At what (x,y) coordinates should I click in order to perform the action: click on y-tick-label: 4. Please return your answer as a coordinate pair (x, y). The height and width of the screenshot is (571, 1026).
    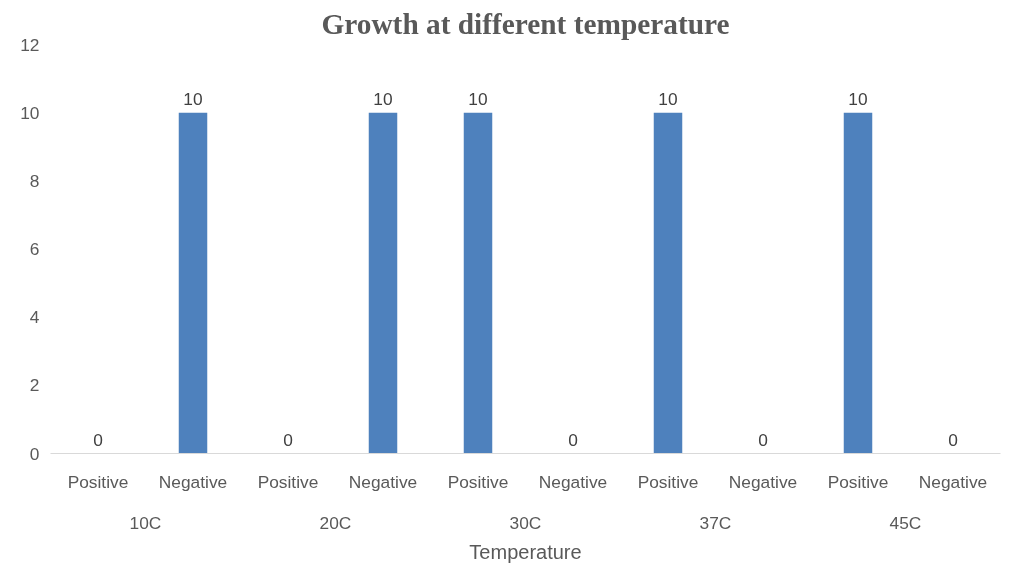
    Looking at the image, I should click on (34, 317).